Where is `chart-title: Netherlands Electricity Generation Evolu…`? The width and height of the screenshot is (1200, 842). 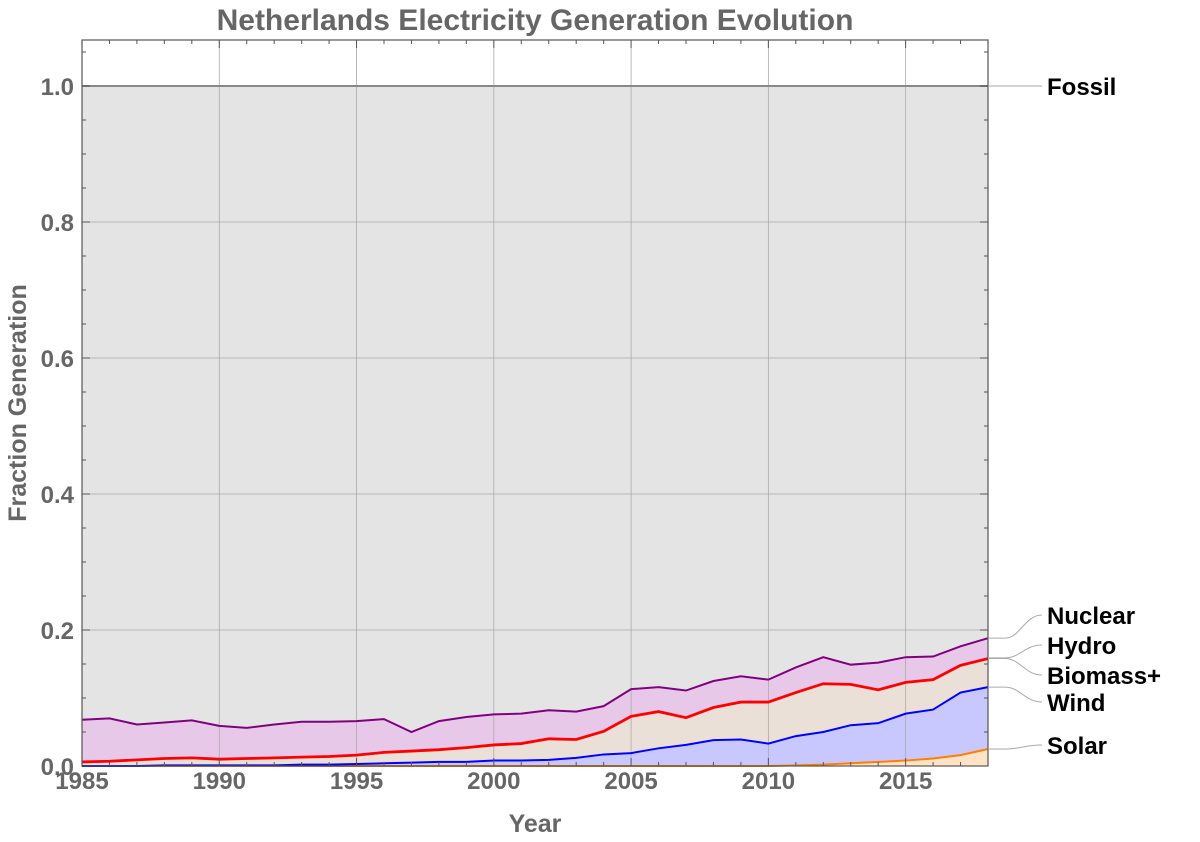 chart-title: Netherlands Electricity Generation Evolu… is located at coordinates (535, 20).